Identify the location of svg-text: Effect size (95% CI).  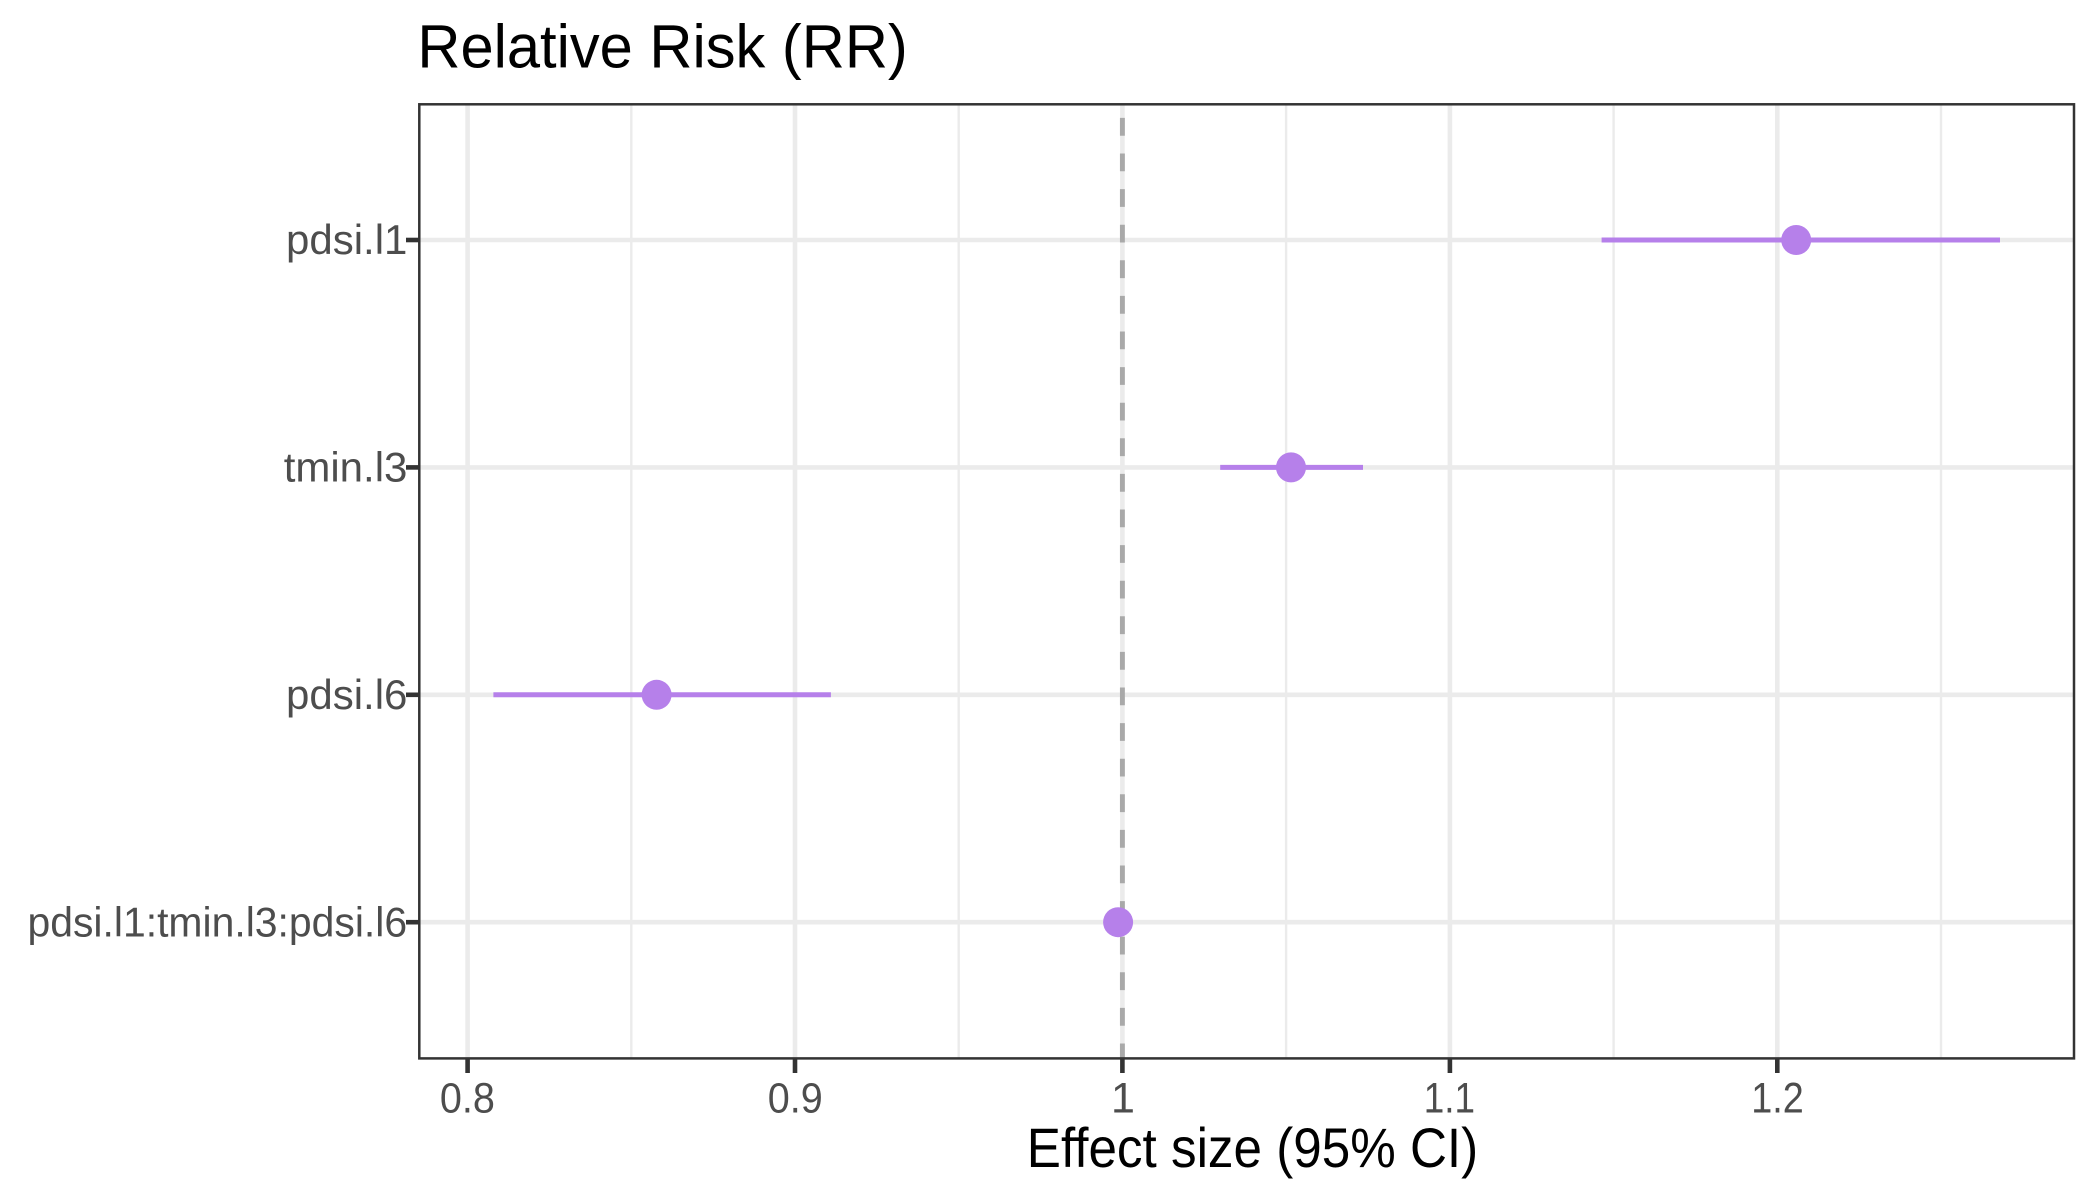
(1252, 1148).